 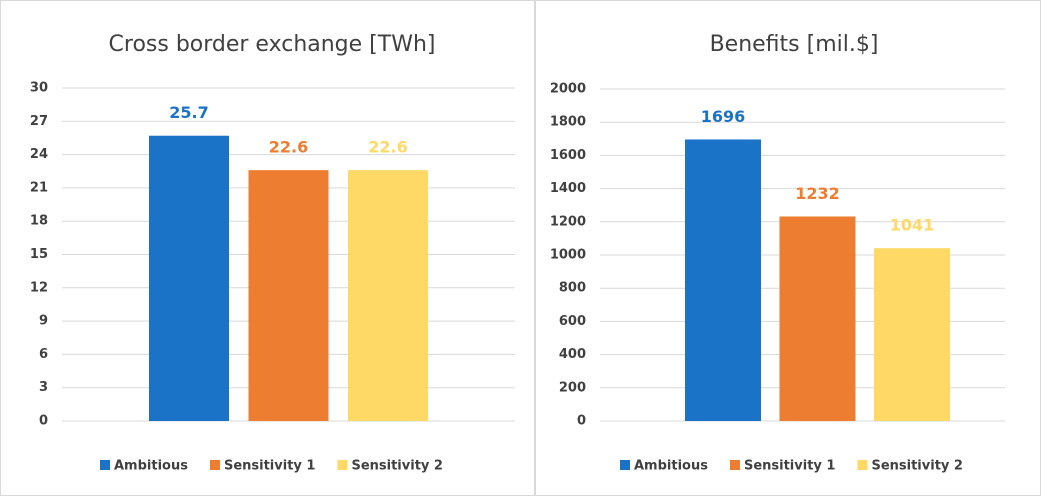 I want to click on y-tick-label: 600, so click(x=572, y=321).